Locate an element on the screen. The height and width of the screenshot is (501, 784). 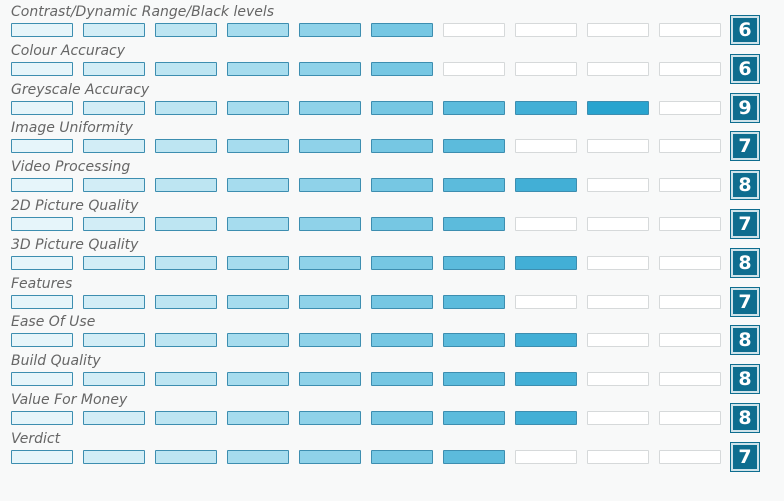
rating-label: 2D Picture Quality is located at coordinates (75, 206).